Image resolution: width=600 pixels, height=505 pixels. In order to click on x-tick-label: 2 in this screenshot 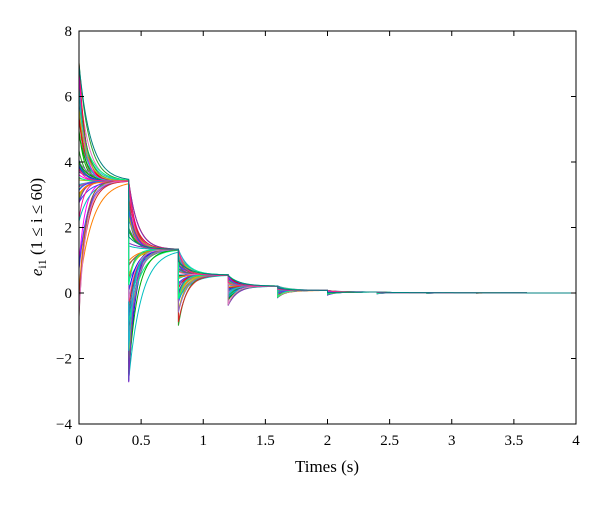, I will do `click(328, 441)`.